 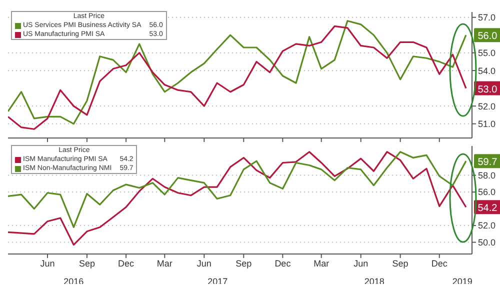 What do you see at coordinates (488, 90) in the screenshot?
I see `data-label: 53.0` at bounding box center [488, 90].